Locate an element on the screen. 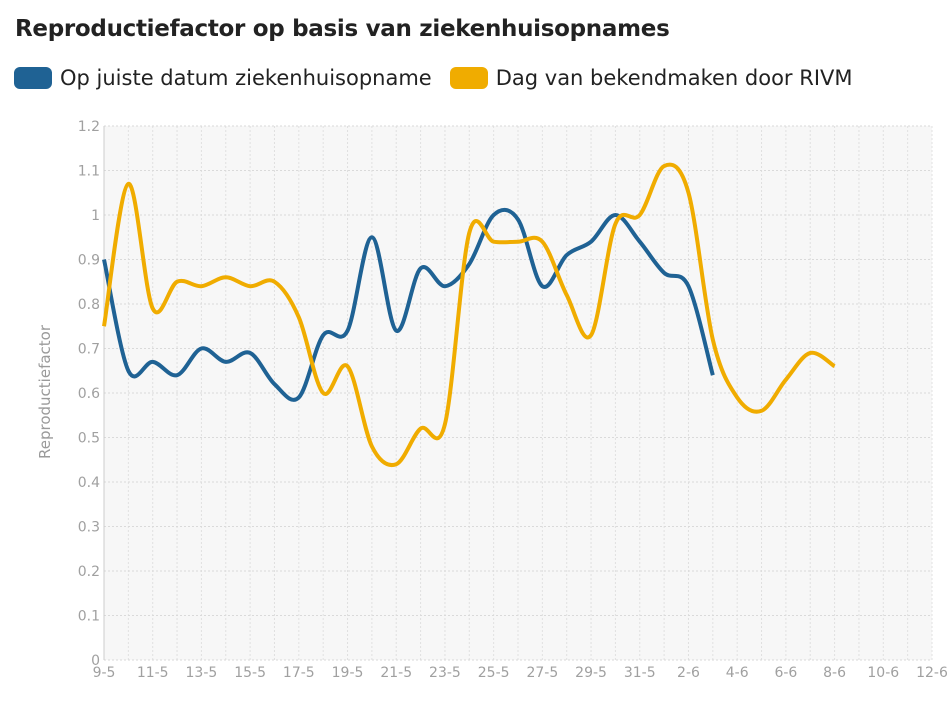  y-tick-label: 0 is located at coordinates (95, 661).